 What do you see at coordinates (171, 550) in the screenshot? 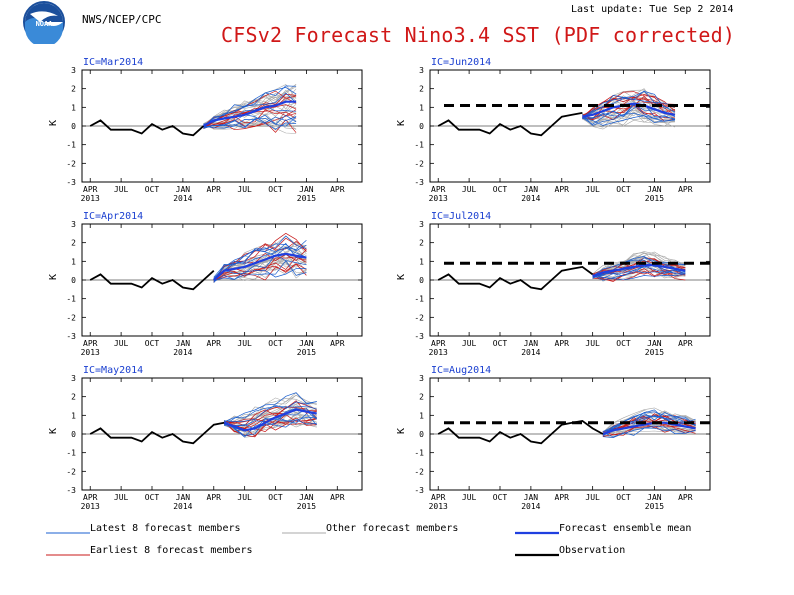
I see `legend-label: Earliest 8 forecast members` at bounding box center [171, 550].